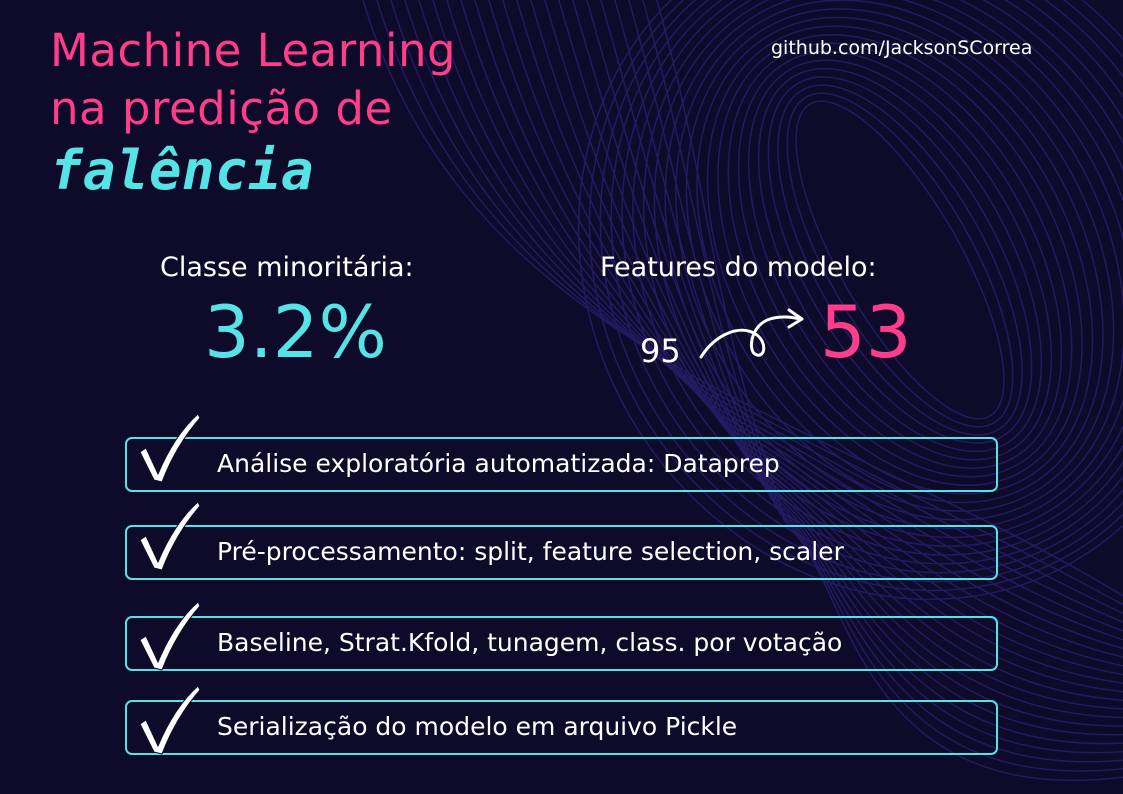 This screenshot has height=794, width=1123. I want to click on github-link: github.com/JacksonSCorrea, so click(902, 48).